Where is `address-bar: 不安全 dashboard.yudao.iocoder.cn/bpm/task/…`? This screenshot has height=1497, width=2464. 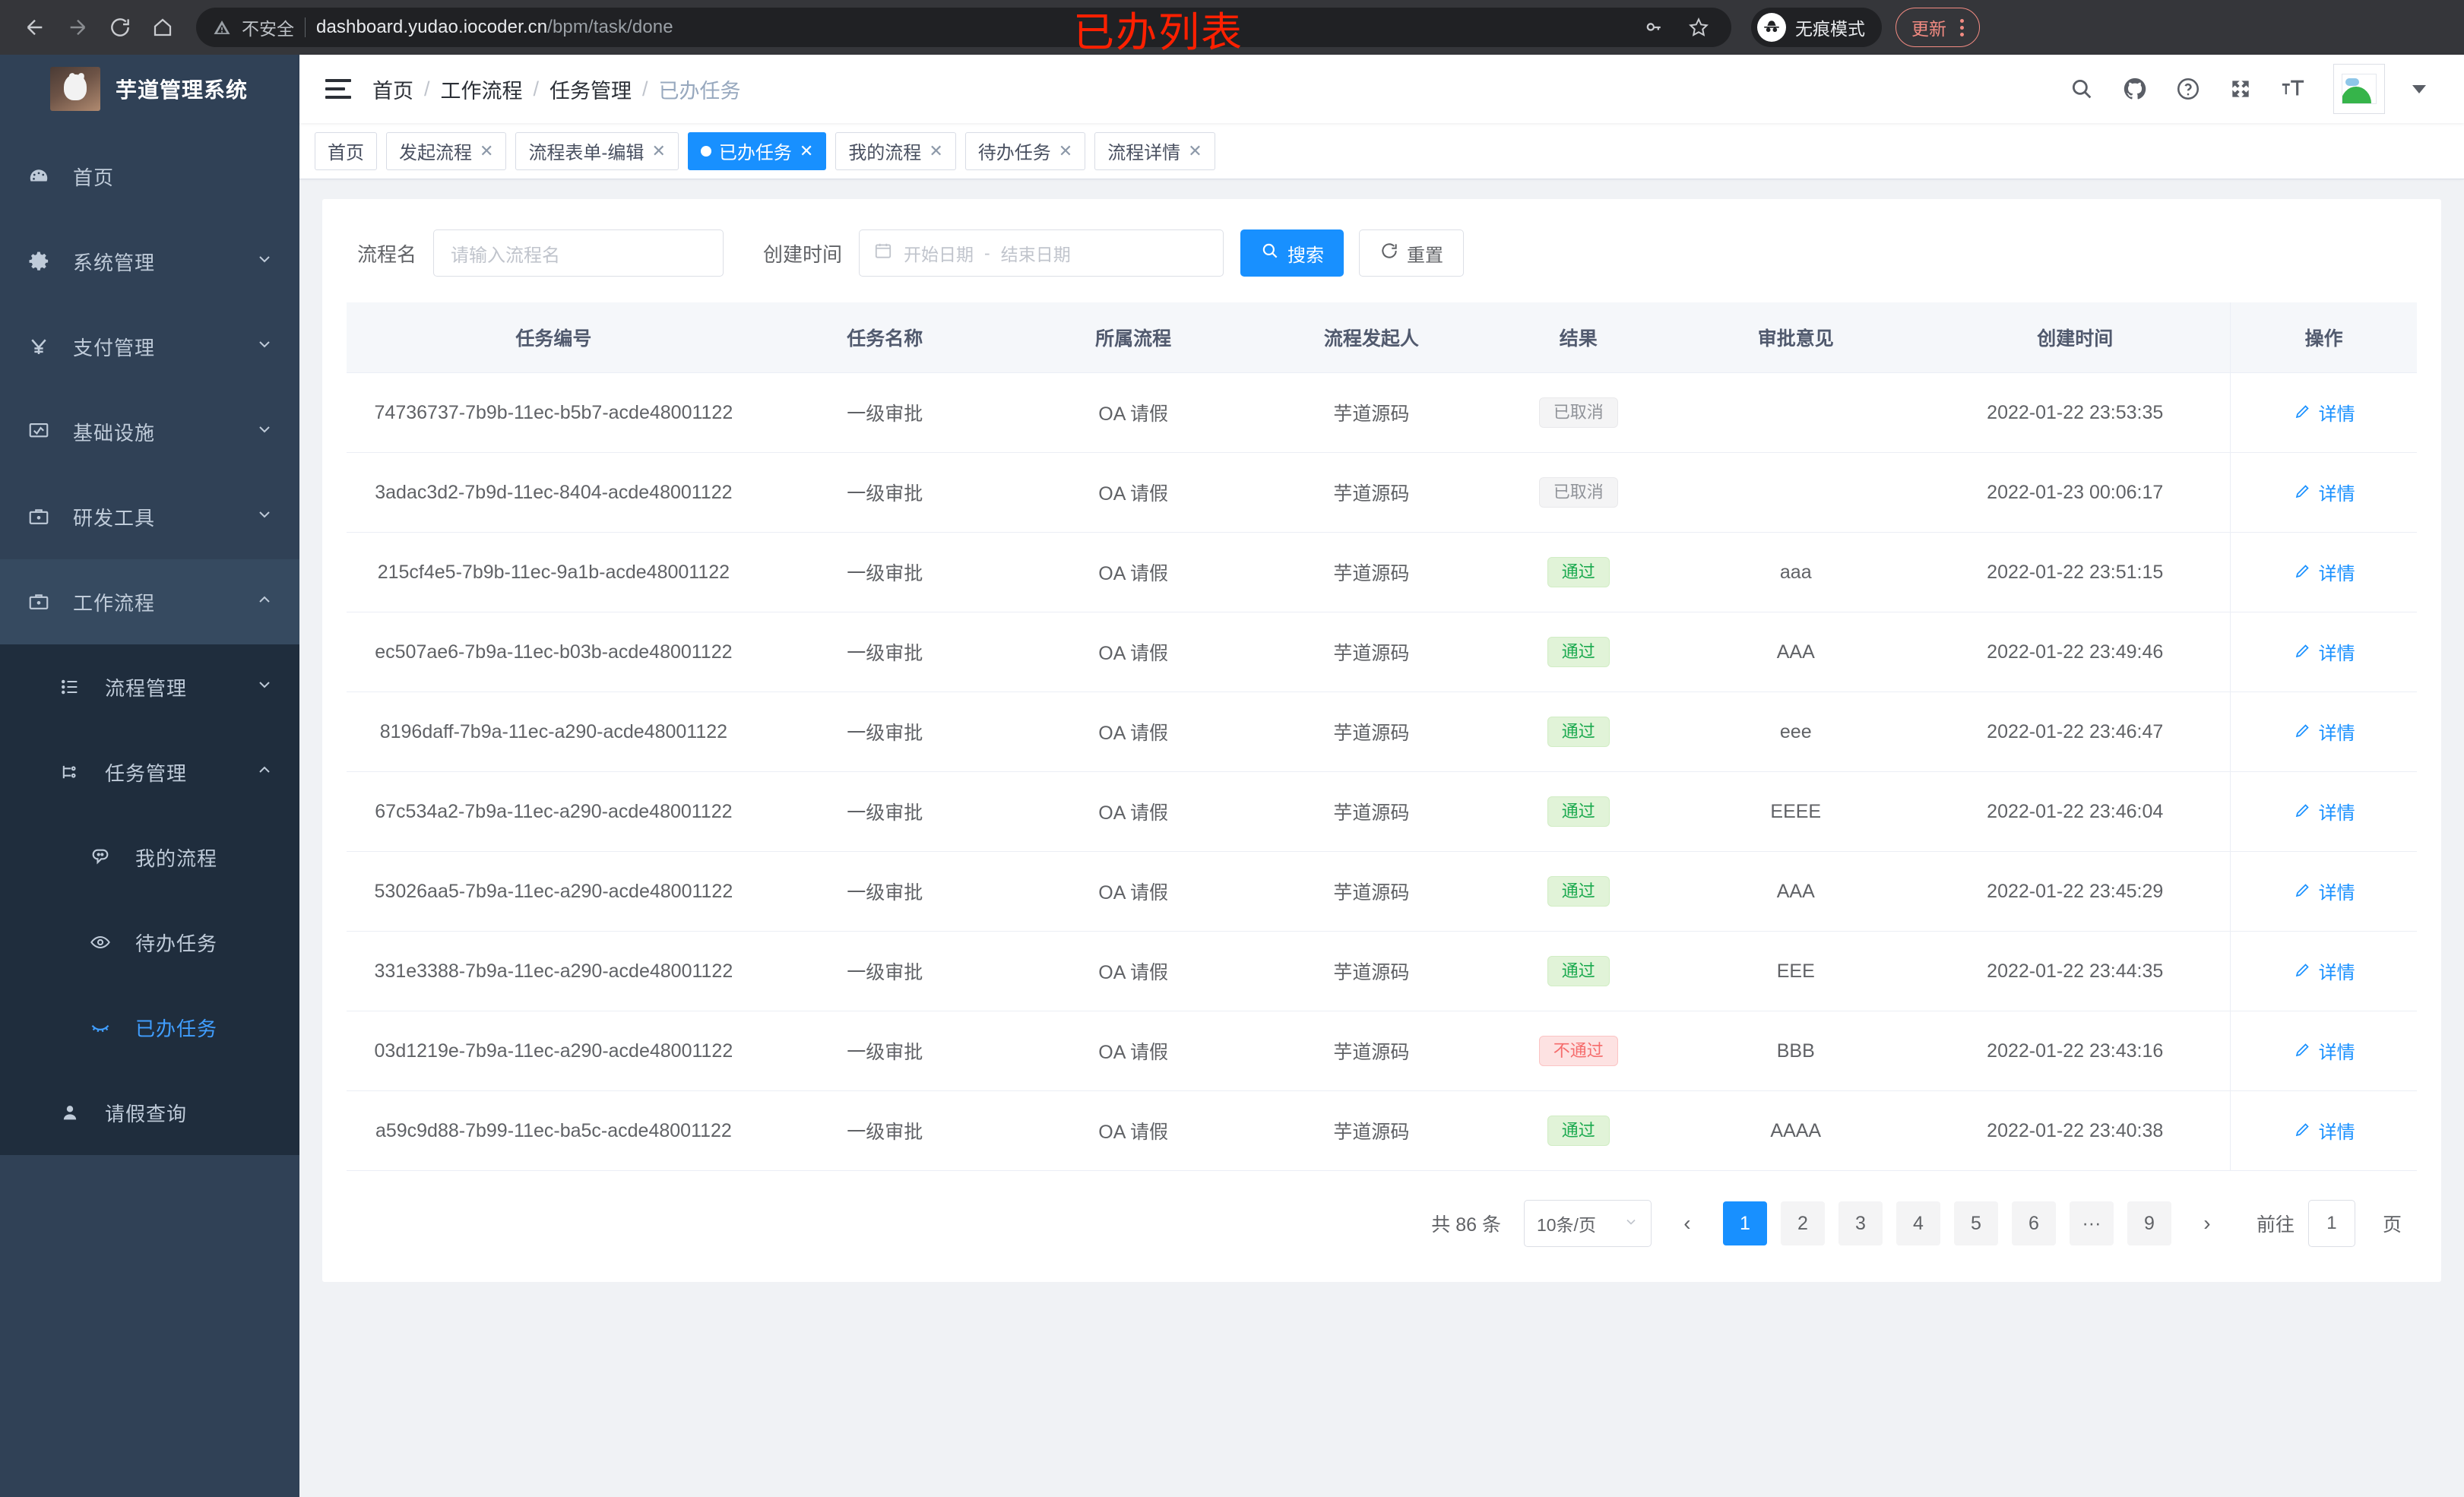
address-bar: 不安全 dashboard.yudao.iocoder.cn/bpm/task/… is located at coordinates (963, 28).